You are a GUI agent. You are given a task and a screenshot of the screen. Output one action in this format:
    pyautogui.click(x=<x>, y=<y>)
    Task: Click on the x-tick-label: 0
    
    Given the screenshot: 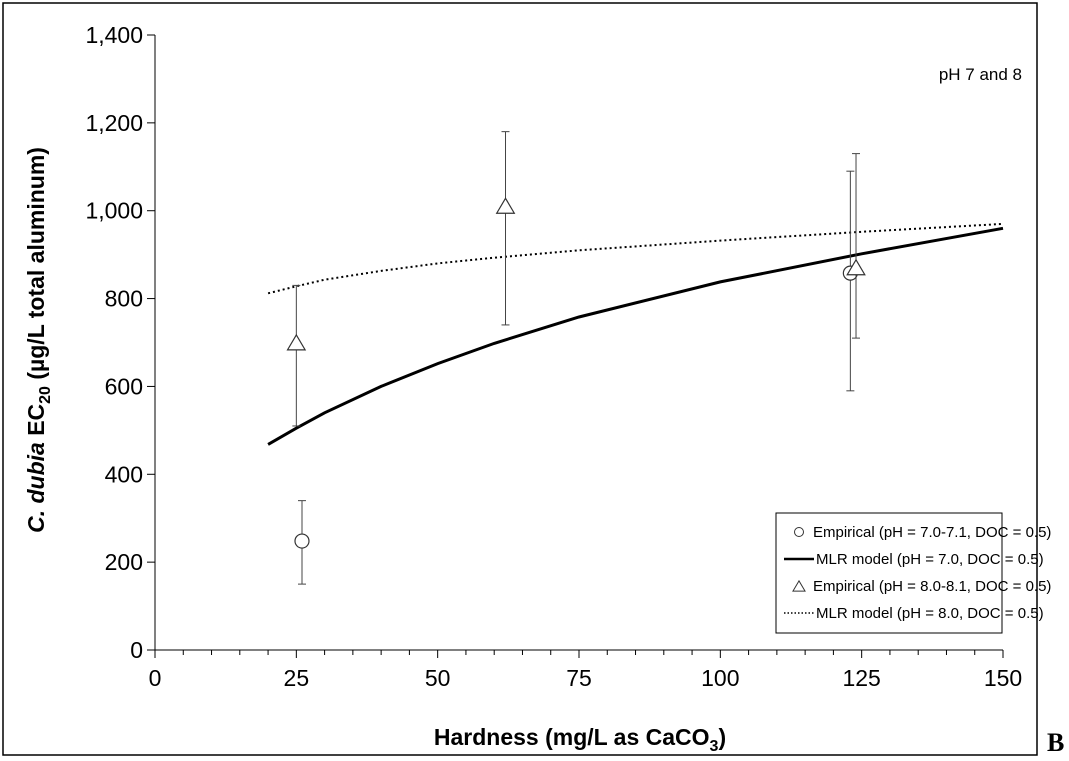 What is the action you would take?
    pyautogui.click(x=155, y=678)
    